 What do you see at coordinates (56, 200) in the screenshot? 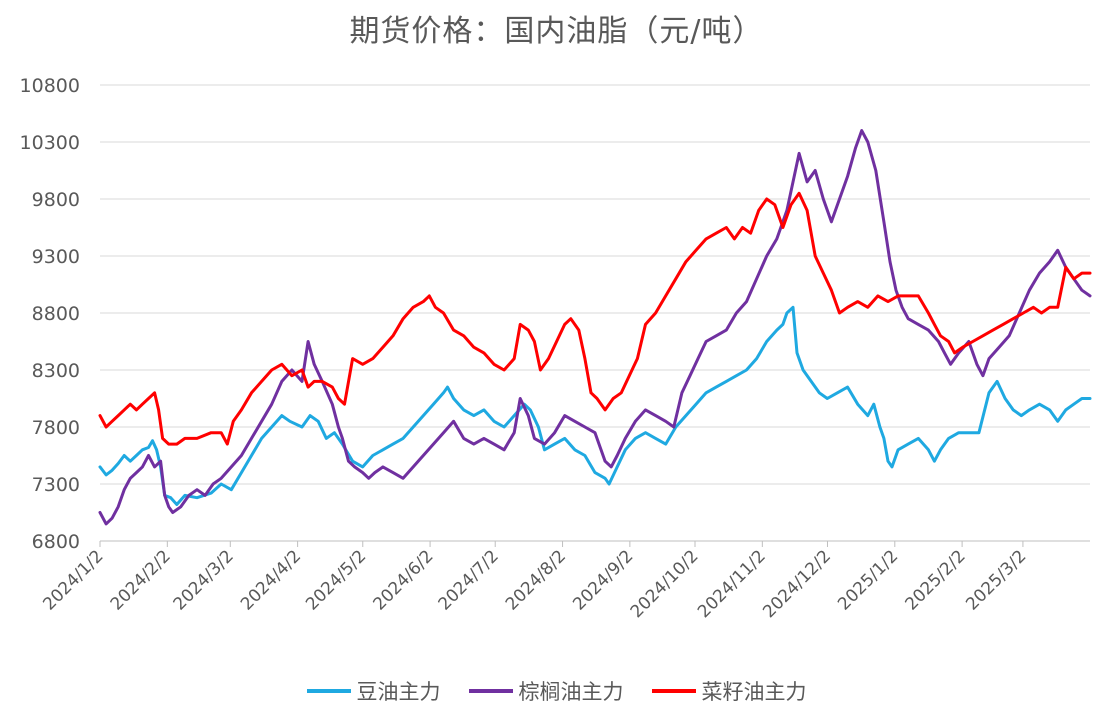
I see `y-tick-label: 9800` at bounding box center [56, 200].